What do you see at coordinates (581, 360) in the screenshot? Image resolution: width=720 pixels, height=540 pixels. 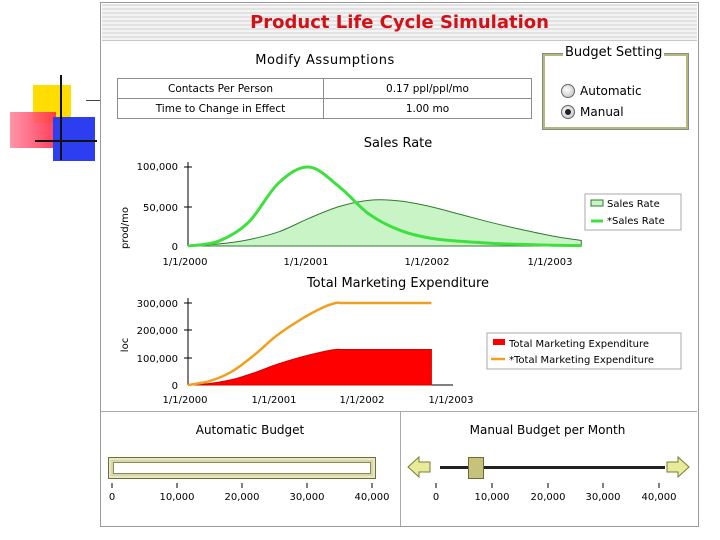 I see `legend-star-total-marketing: *Total Marketing Expenditure` at bounding box center [581, 360].